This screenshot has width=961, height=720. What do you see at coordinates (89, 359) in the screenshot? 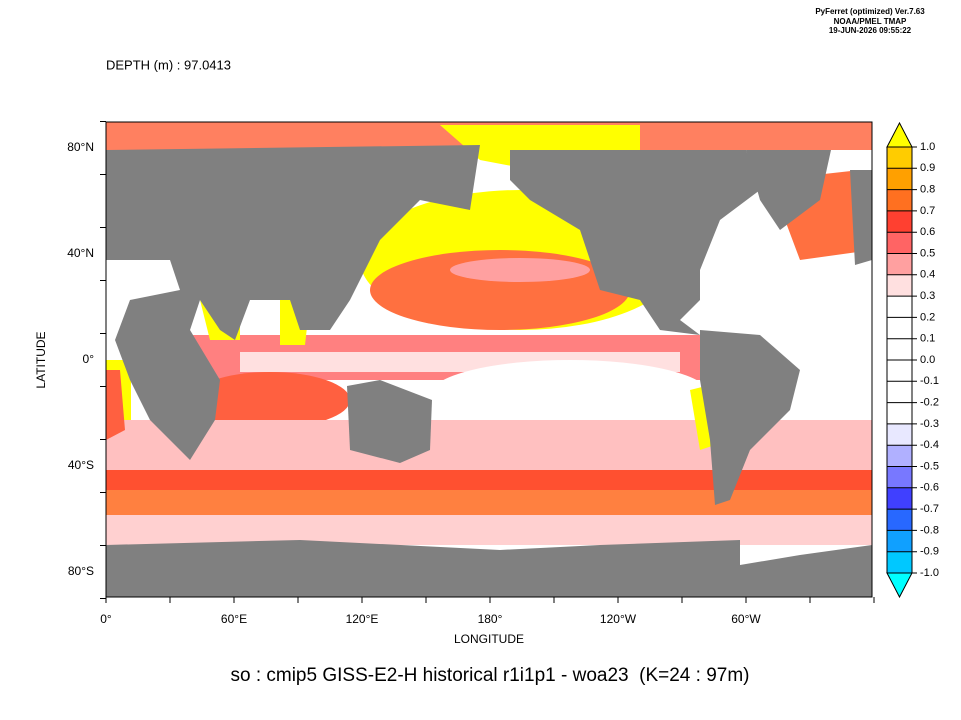
I see `y-tick-label: 0°` at bounding box center [89, 359].